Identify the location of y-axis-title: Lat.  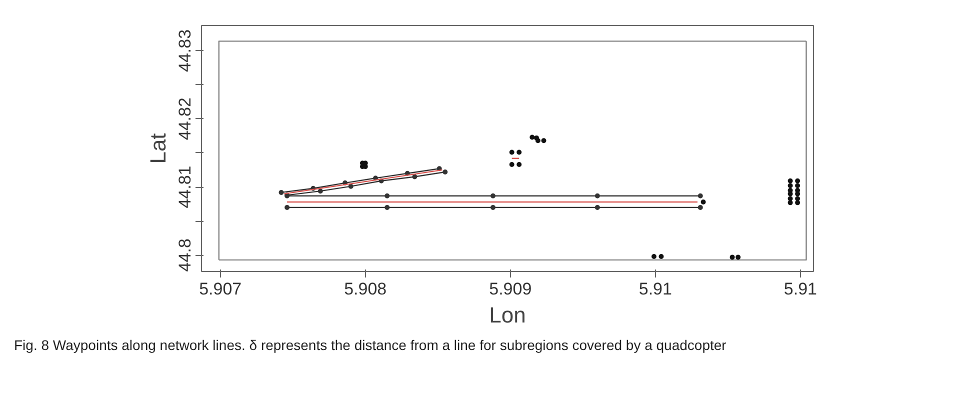
(158, 148).